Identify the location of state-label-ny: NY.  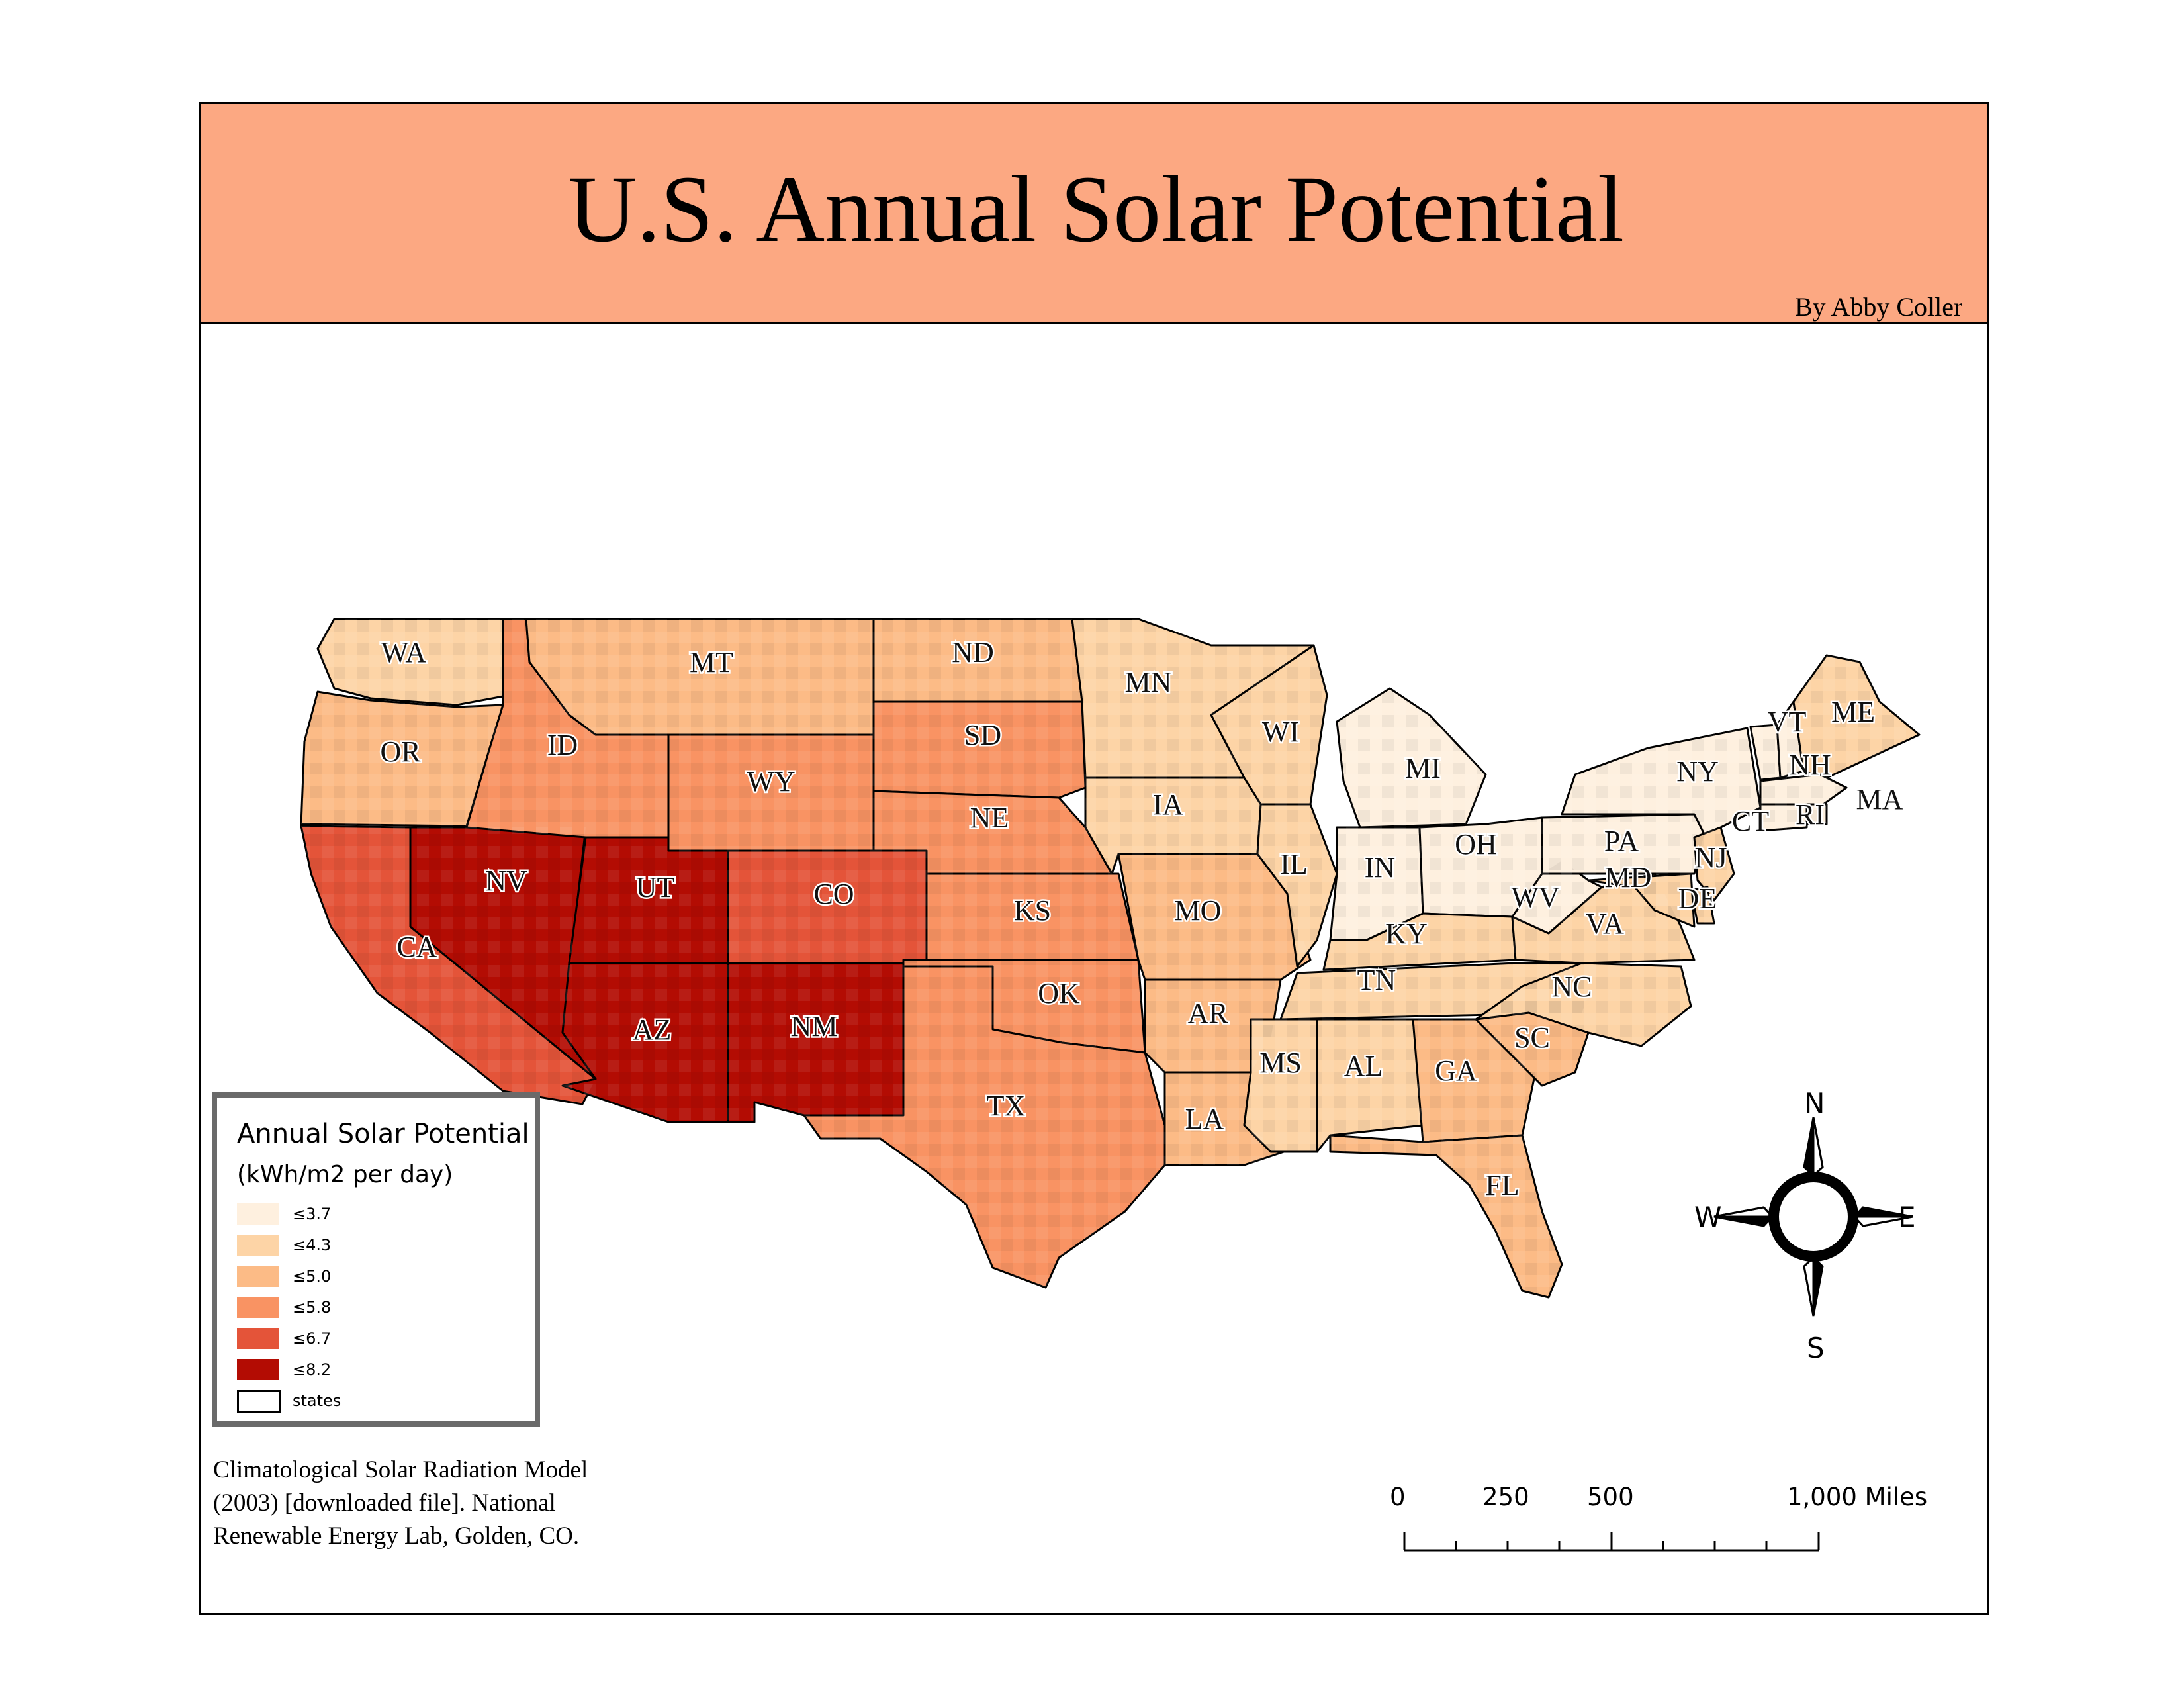
(1698, 771).